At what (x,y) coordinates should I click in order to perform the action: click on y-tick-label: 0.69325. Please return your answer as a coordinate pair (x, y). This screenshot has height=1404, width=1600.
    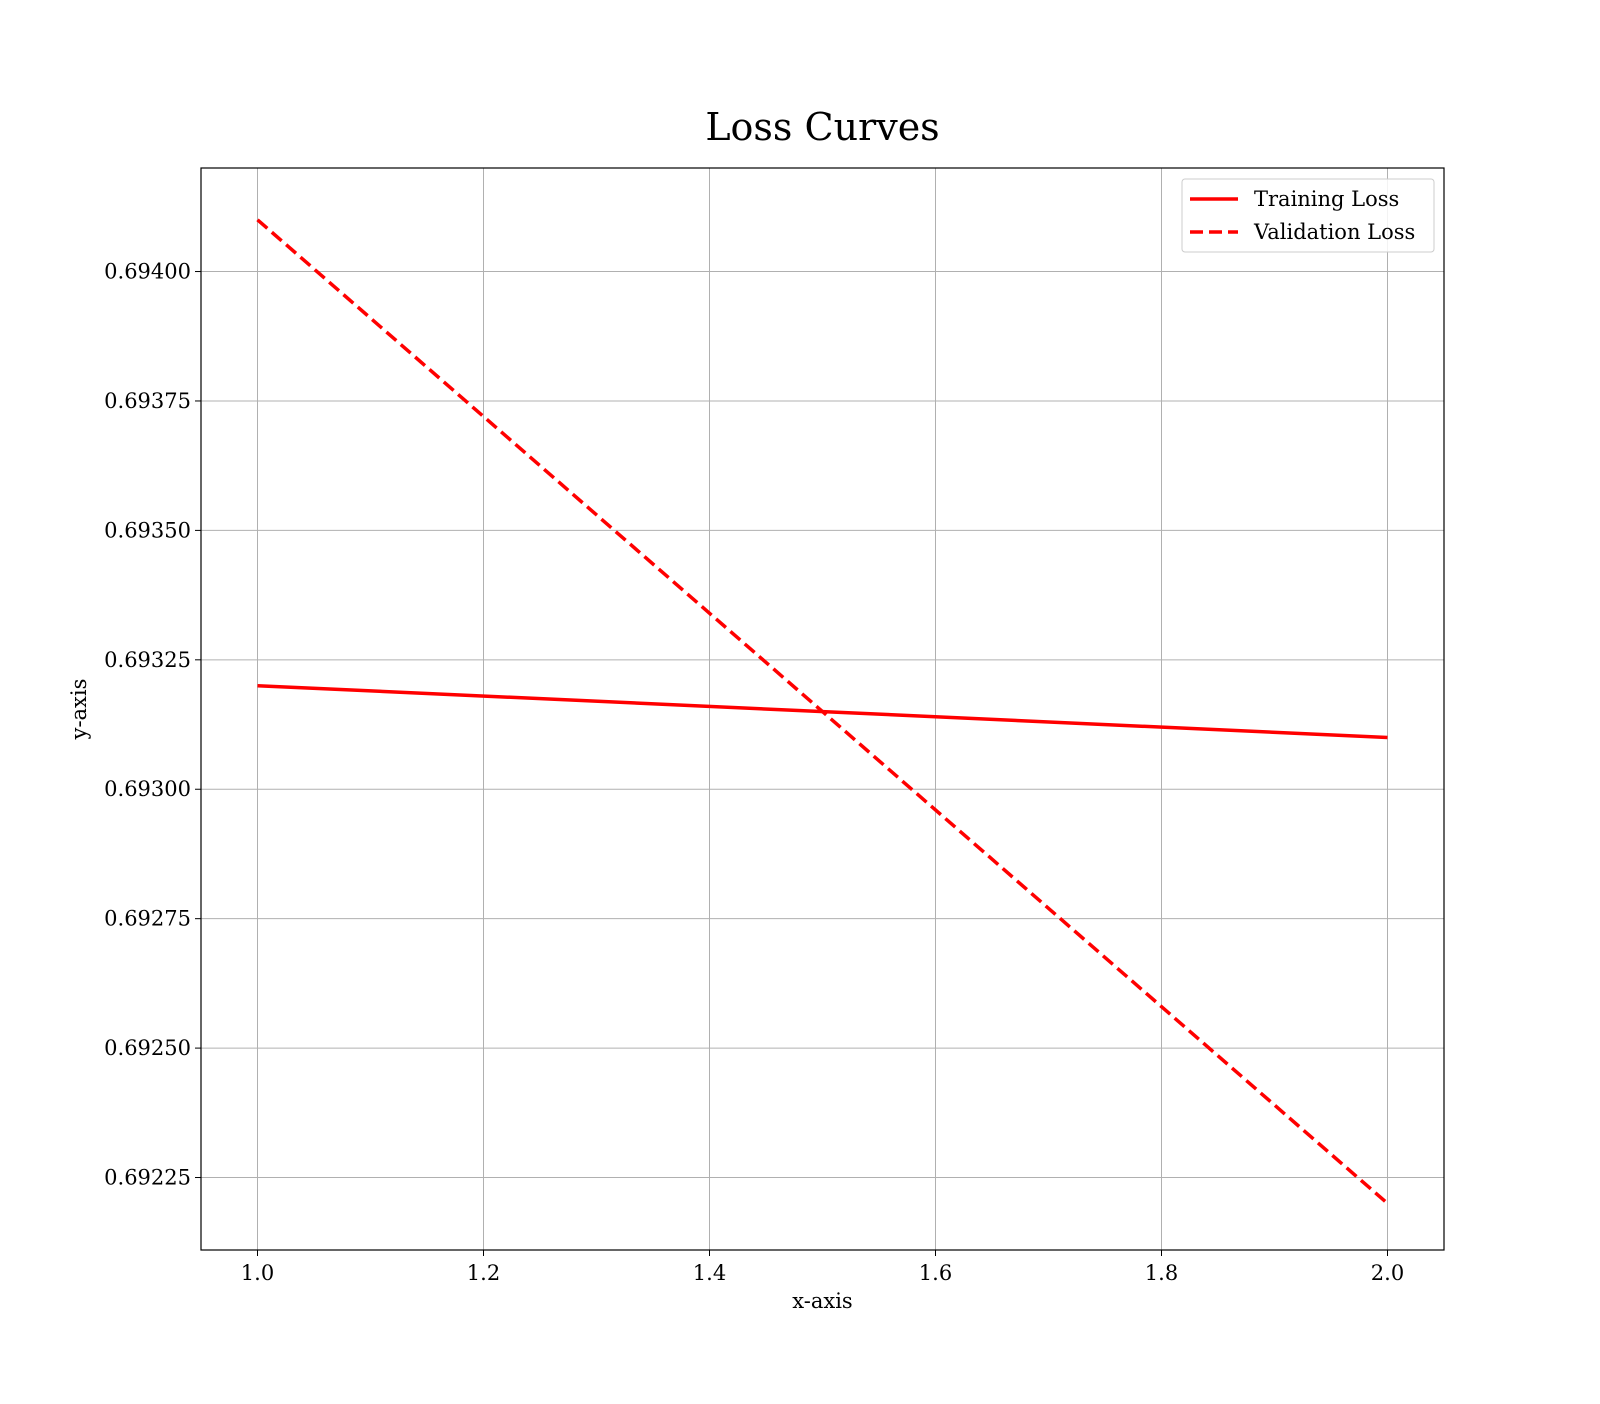
    Looking at the image, I should click on (147, 660).